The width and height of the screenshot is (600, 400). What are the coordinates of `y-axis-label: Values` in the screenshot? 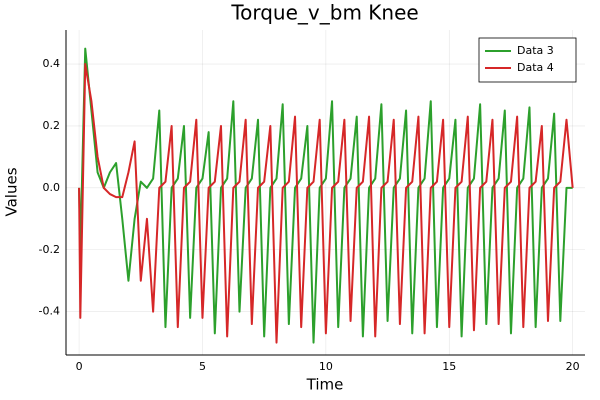 It's located at (12, 191).